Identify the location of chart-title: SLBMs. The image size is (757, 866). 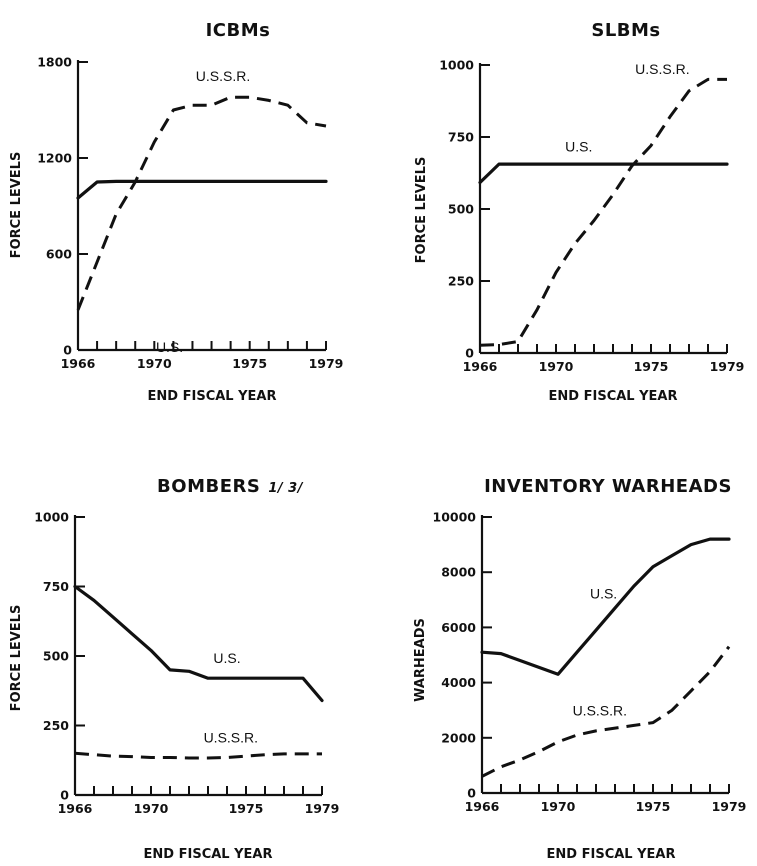
(625, 30).